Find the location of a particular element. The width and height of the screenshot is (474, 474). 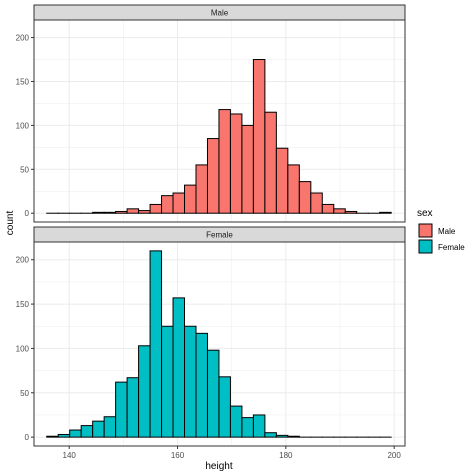

x-tick-label: 180 is located at coordinates (286, 455).